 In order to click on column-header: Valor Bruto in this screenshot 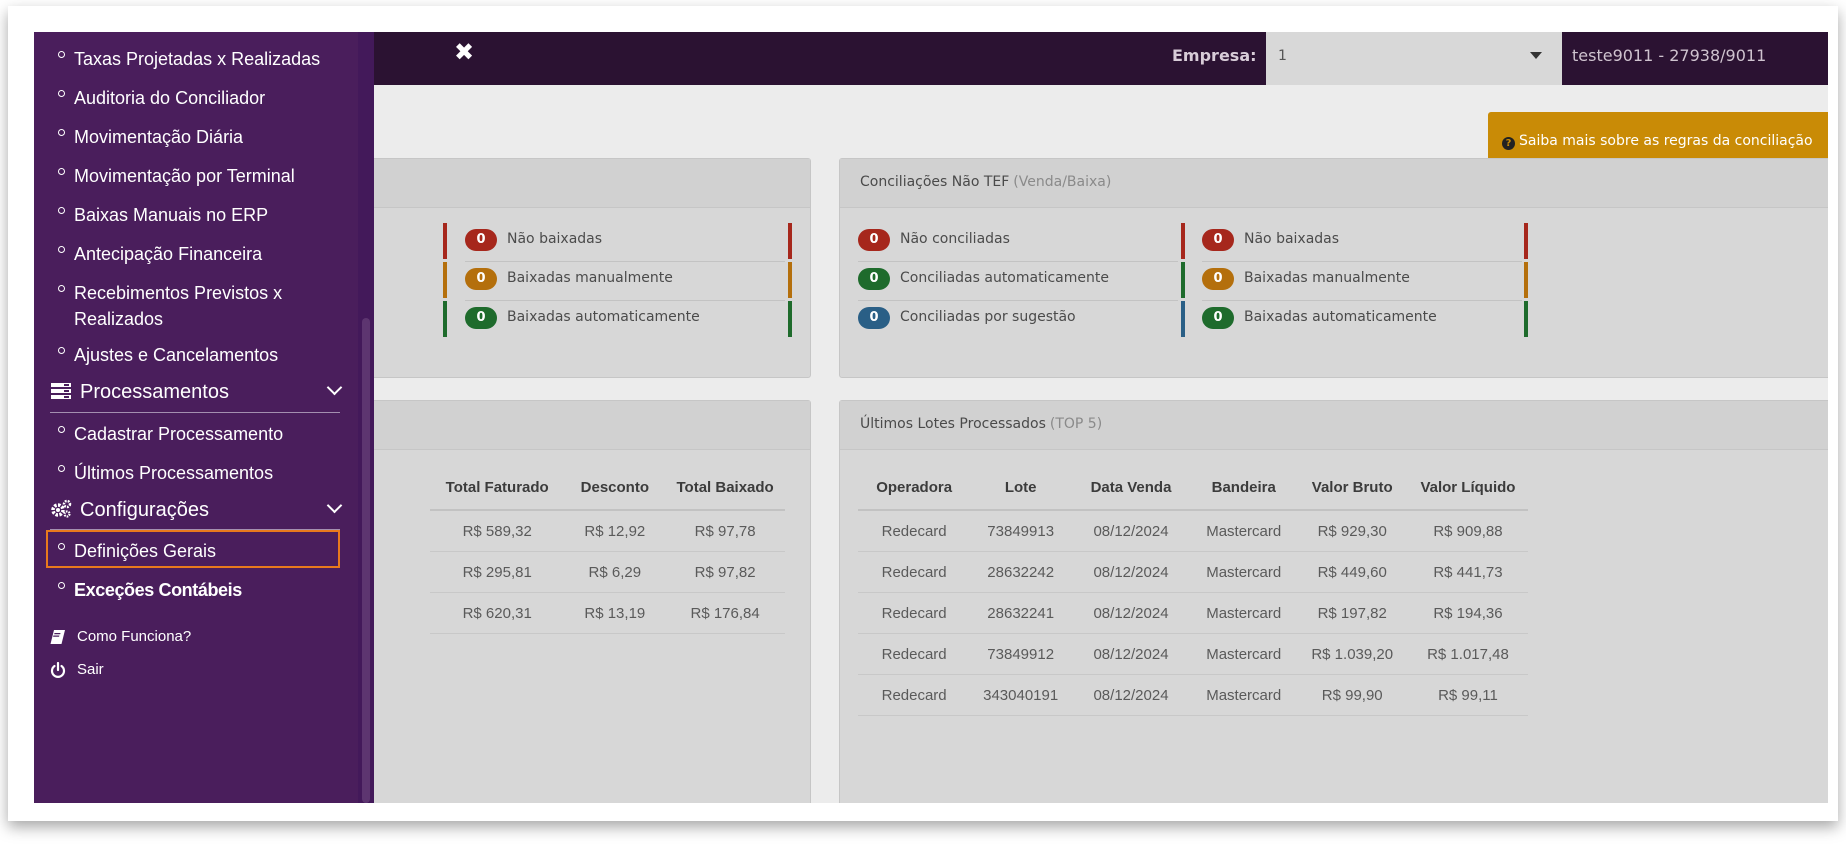, I will do `click(1352, 488)`.